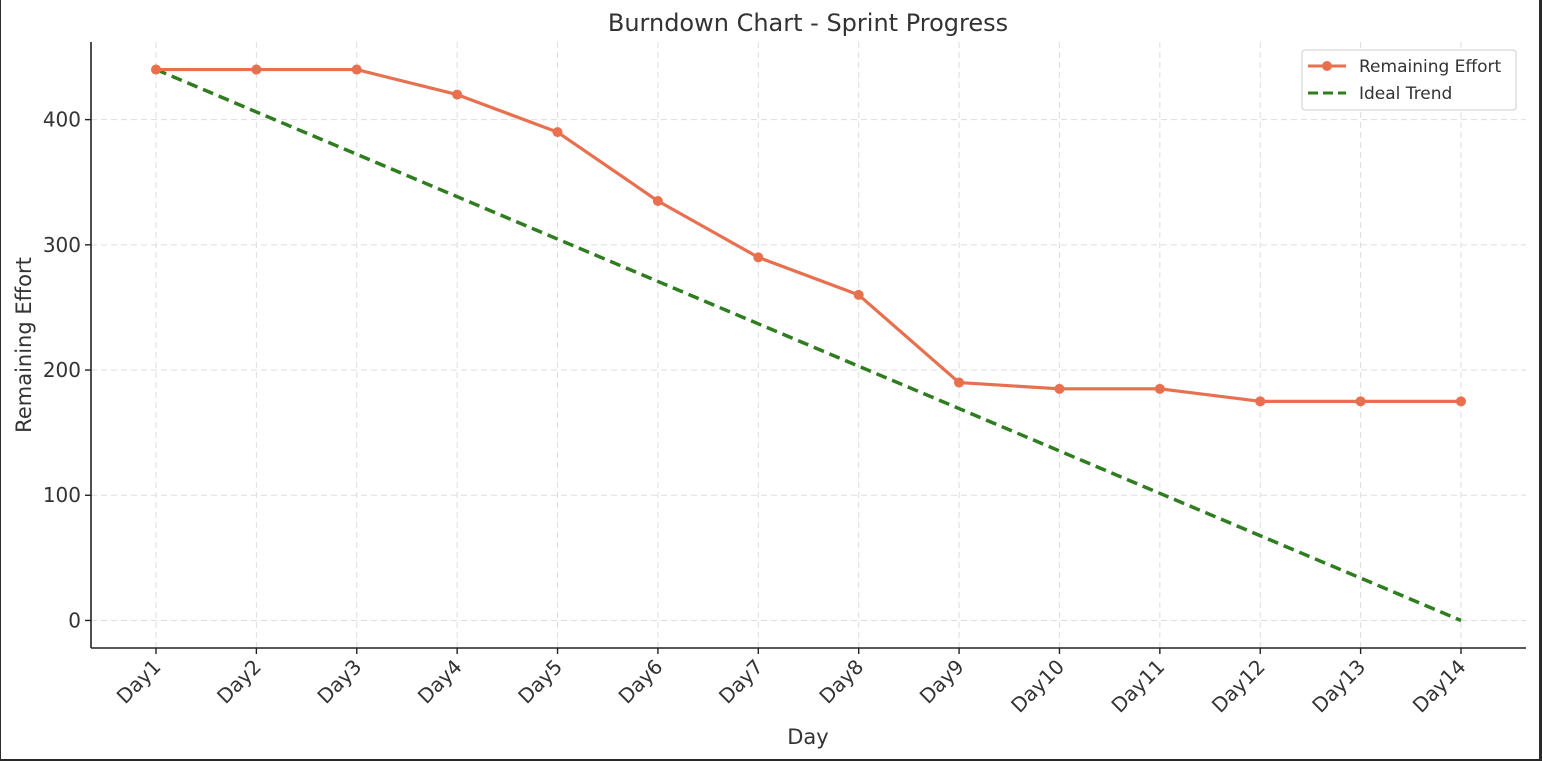 The height and width of the screenshot is (762, 1542). Describe the element at coordinates (440, 682) in the screenshot. I see `x-tick-label: Day4` at that location.